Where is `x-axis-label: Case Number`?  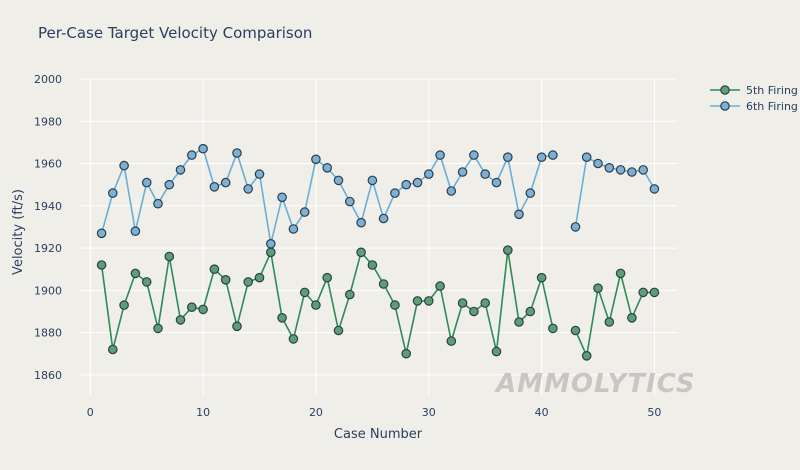
x-axis-label: Case Number is located at coordinates (378, 434).